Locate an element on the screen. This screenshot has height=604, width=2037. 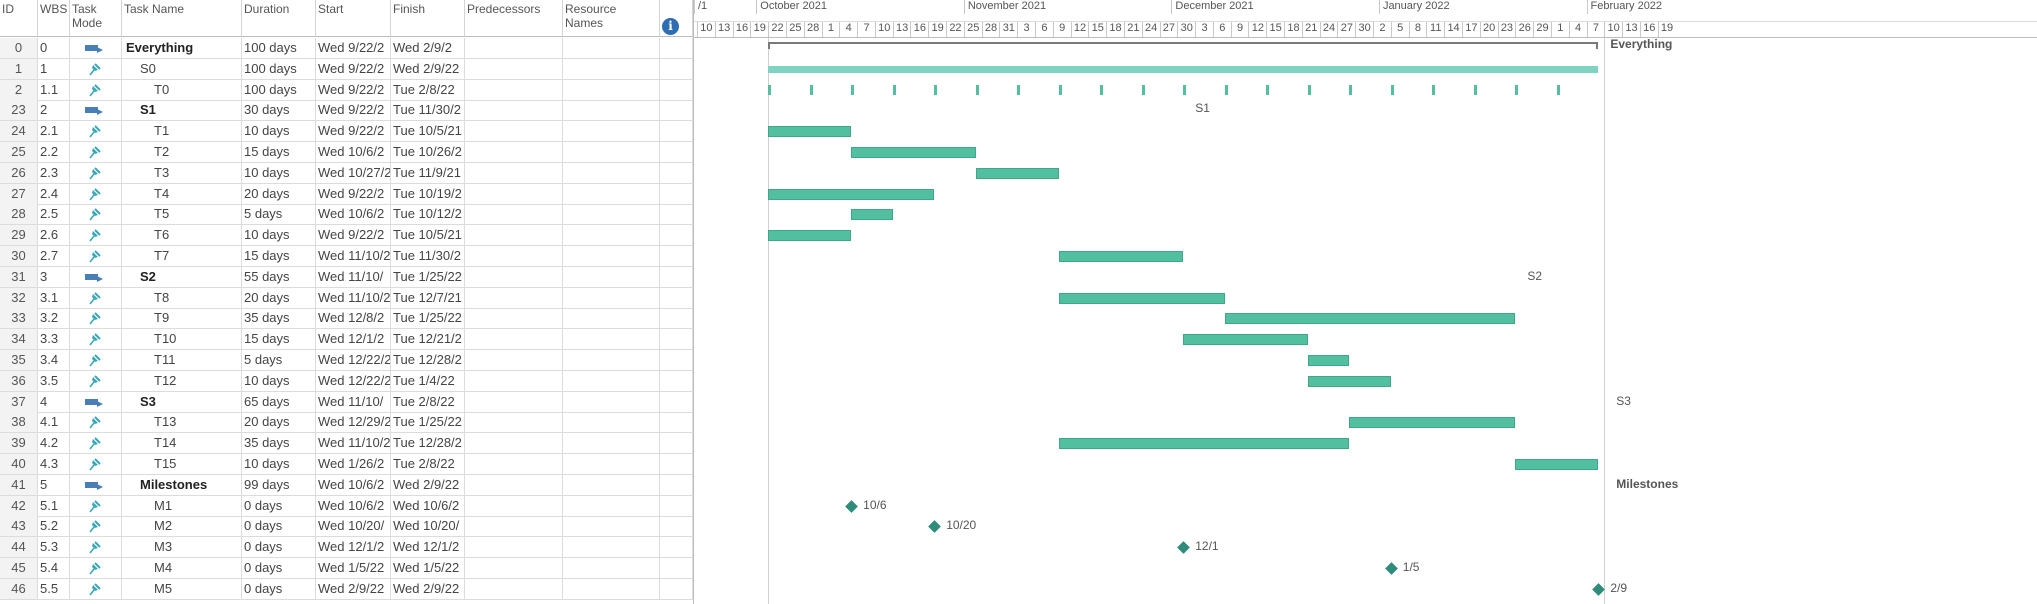
timescale-month-label: October 2021 is located at coordinates (791, 7).